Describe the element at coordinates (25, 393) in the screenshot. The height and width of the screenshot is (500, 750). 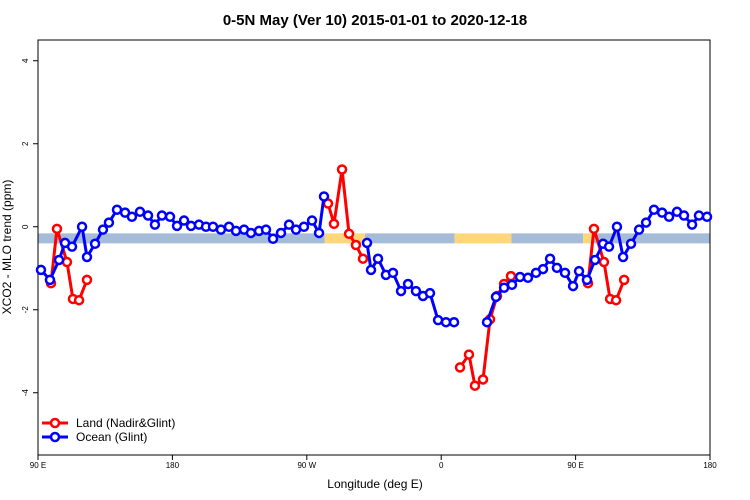
I see `y-tick-label: -4` at that location.